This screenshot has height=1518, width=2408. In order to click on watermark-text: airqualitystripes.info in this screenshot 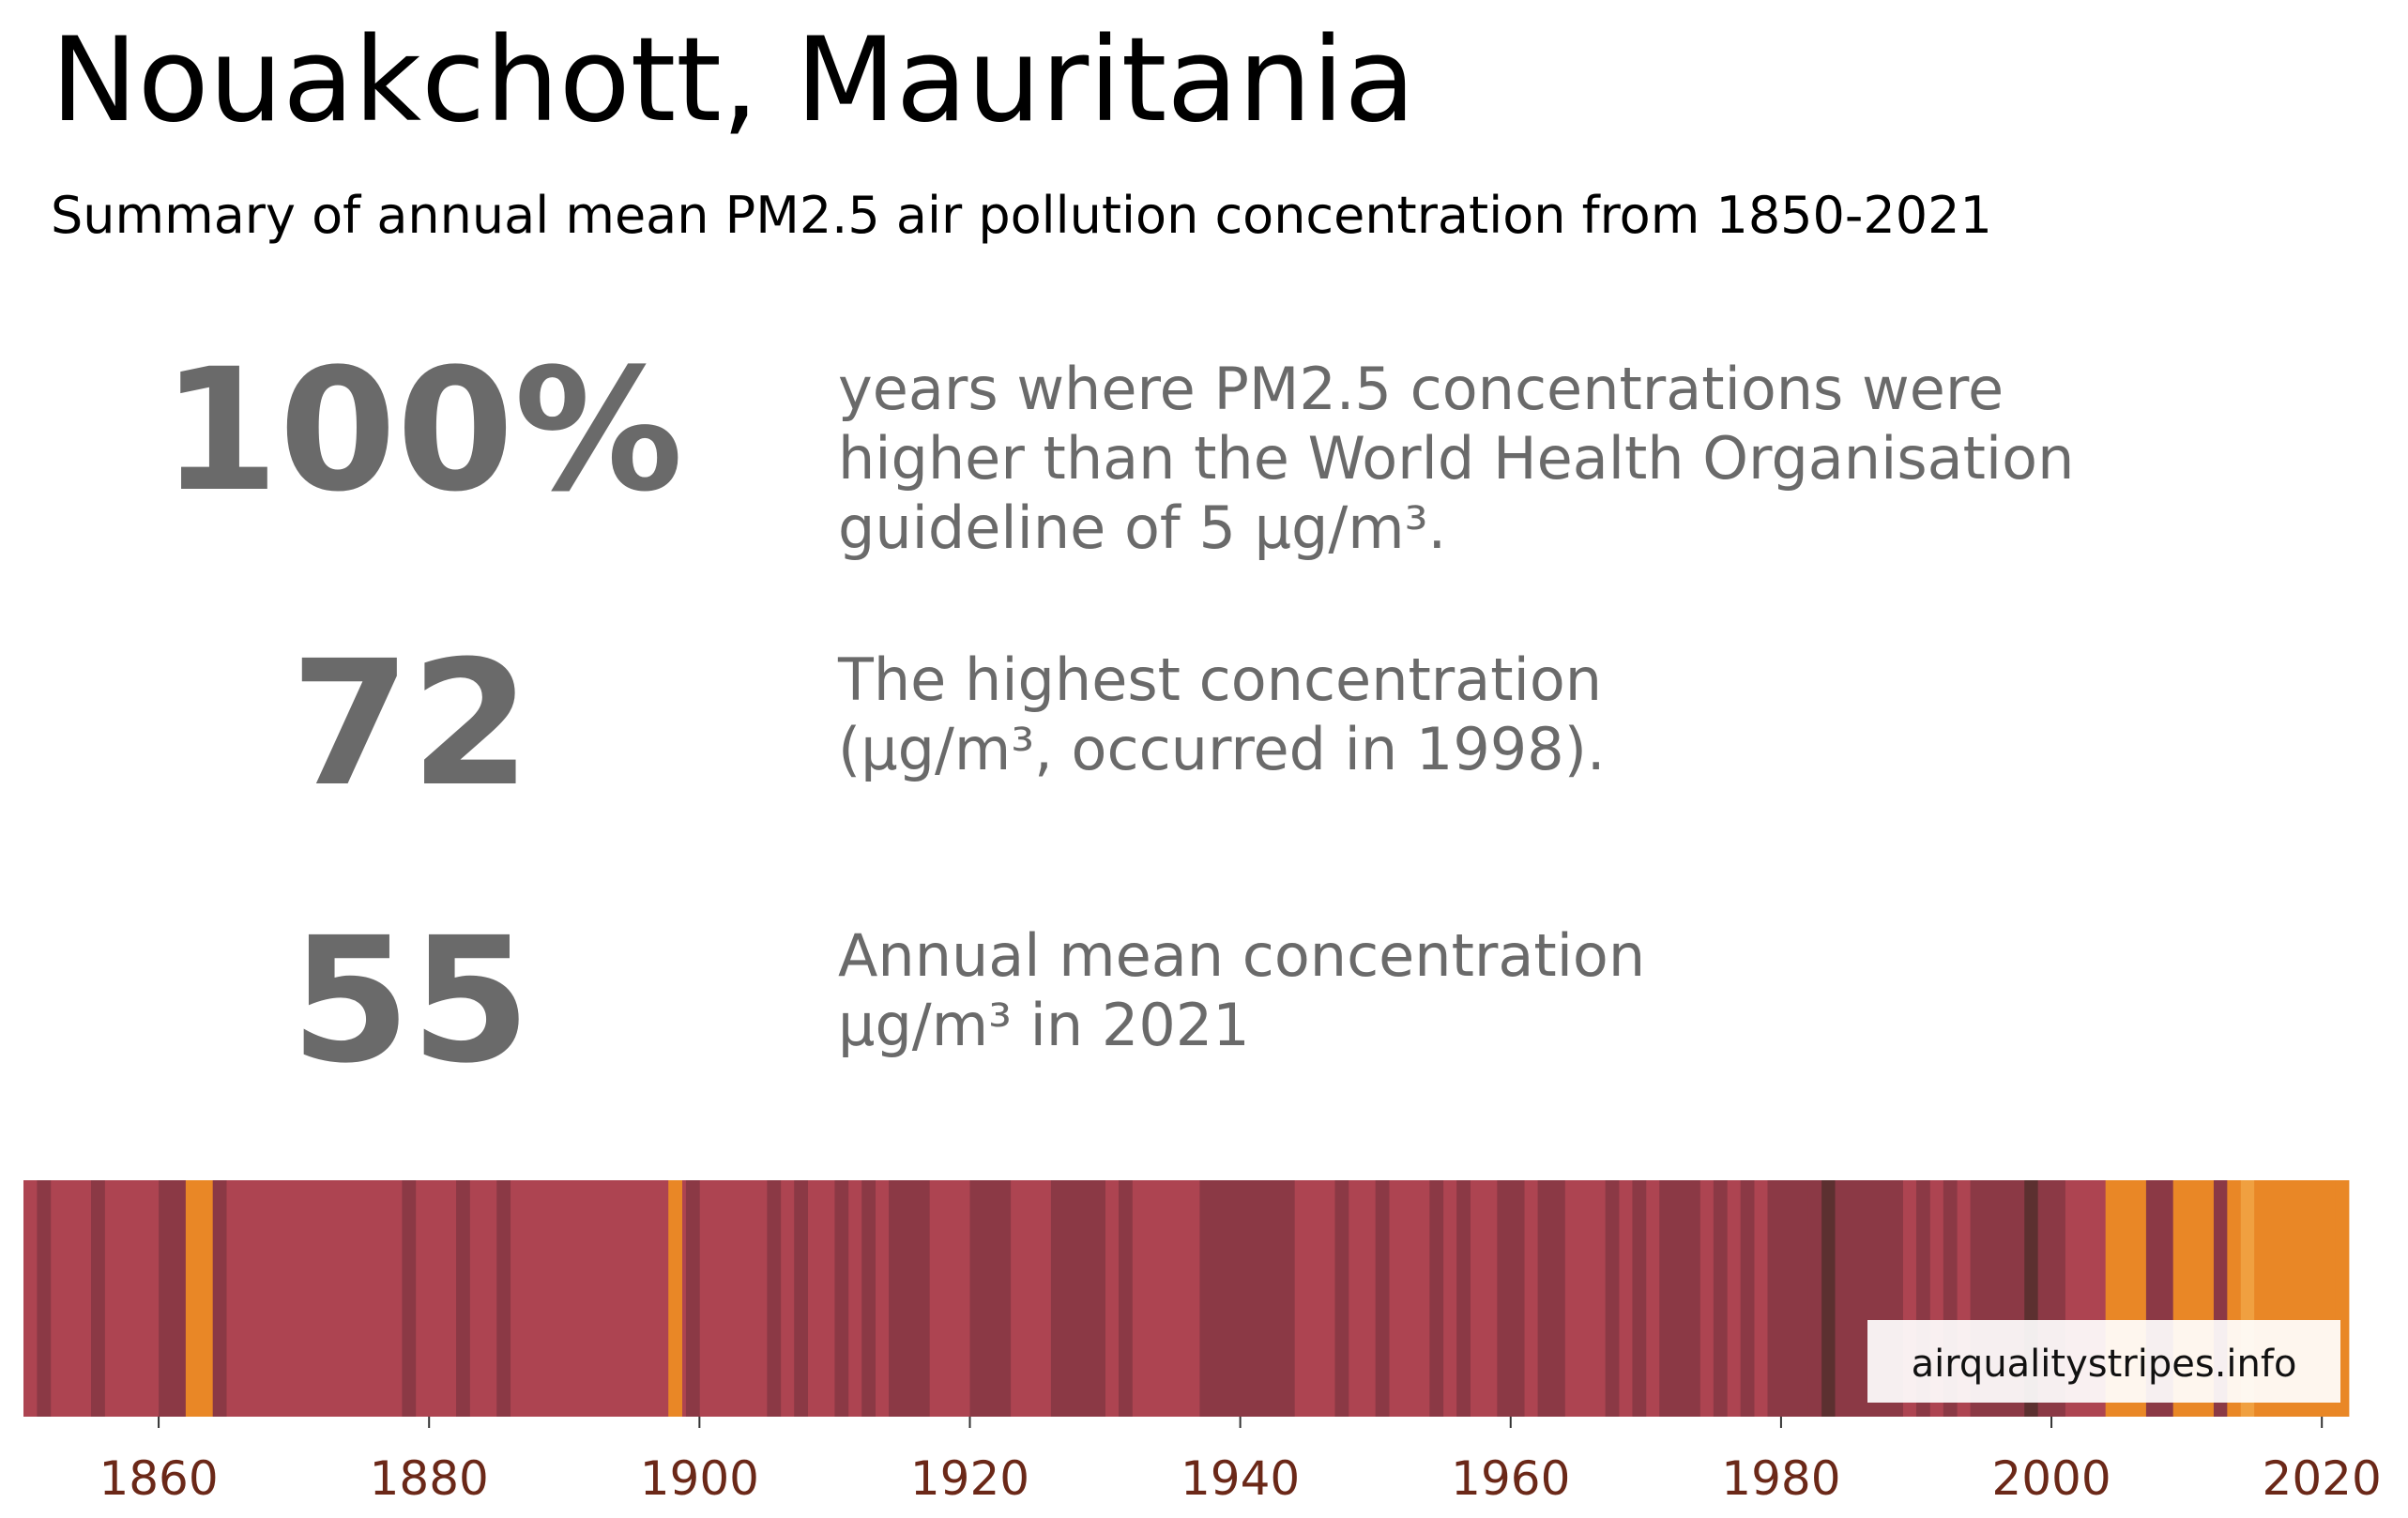, I will do `click(2104, 1364)`.